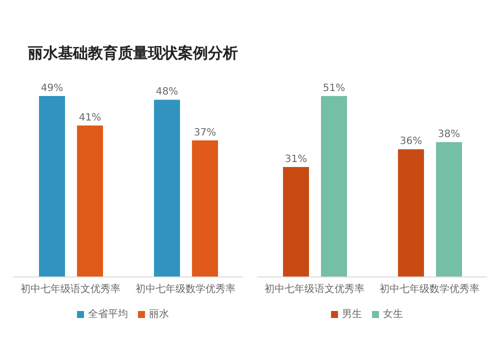 The height and width of the screenshot is (362, 500). What do you see at coordinates (133, 53) in the screenshot?
I see `chart-title: 丽水基础教育质量现状案例分析` at bounding box center [133, 53].